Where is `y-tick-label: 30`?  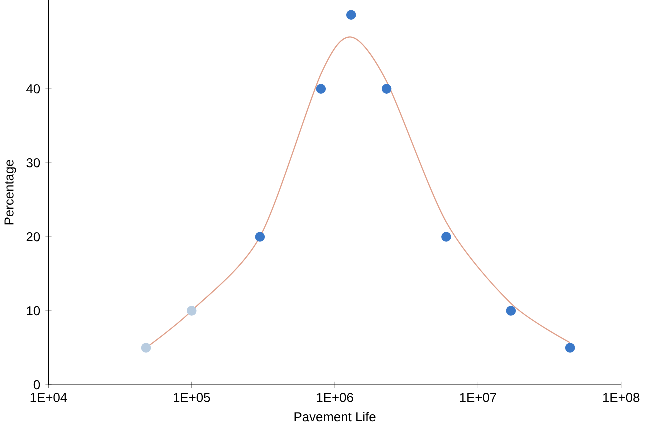
y-tick-label: 30 is located at coordinates (33, 163).